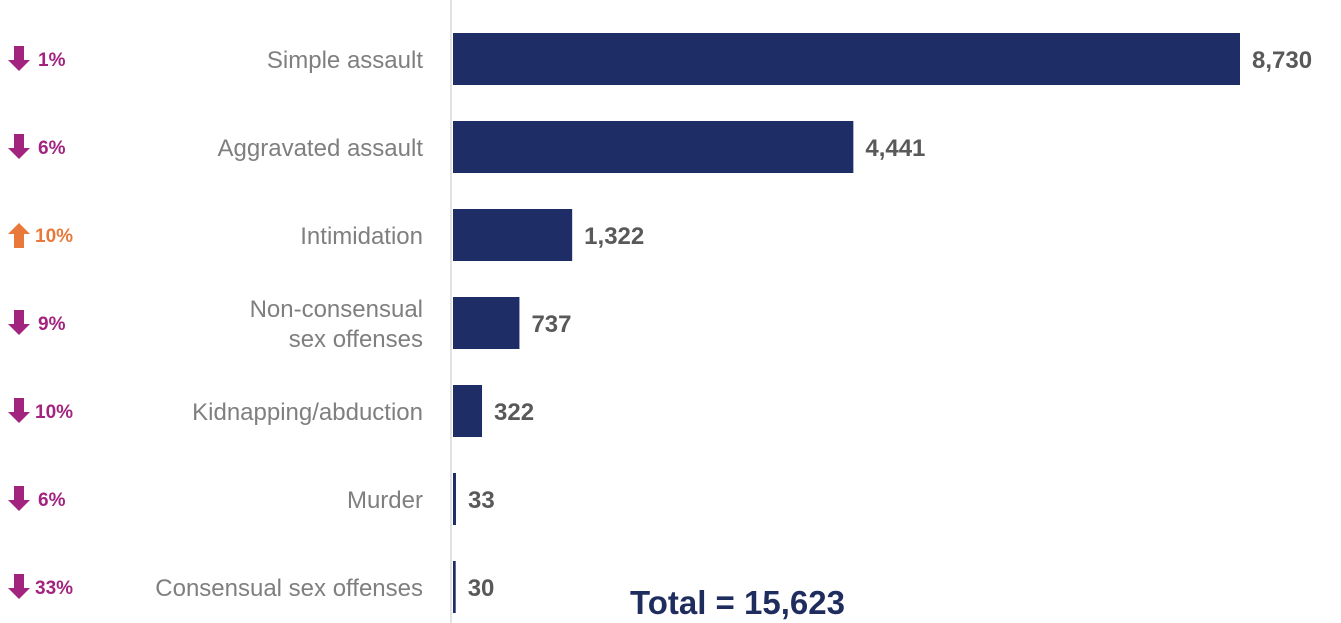  Describe the element at coordinates (52, 60) in the screenshot. I see `change-label: 1%` at that location.